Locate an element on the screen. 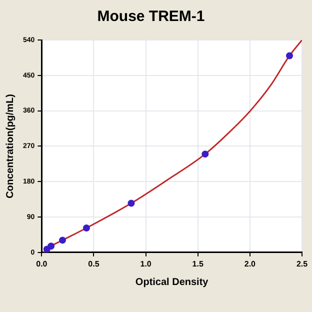  x-tick-label: 2.5 is located at coordinates (302, 263).